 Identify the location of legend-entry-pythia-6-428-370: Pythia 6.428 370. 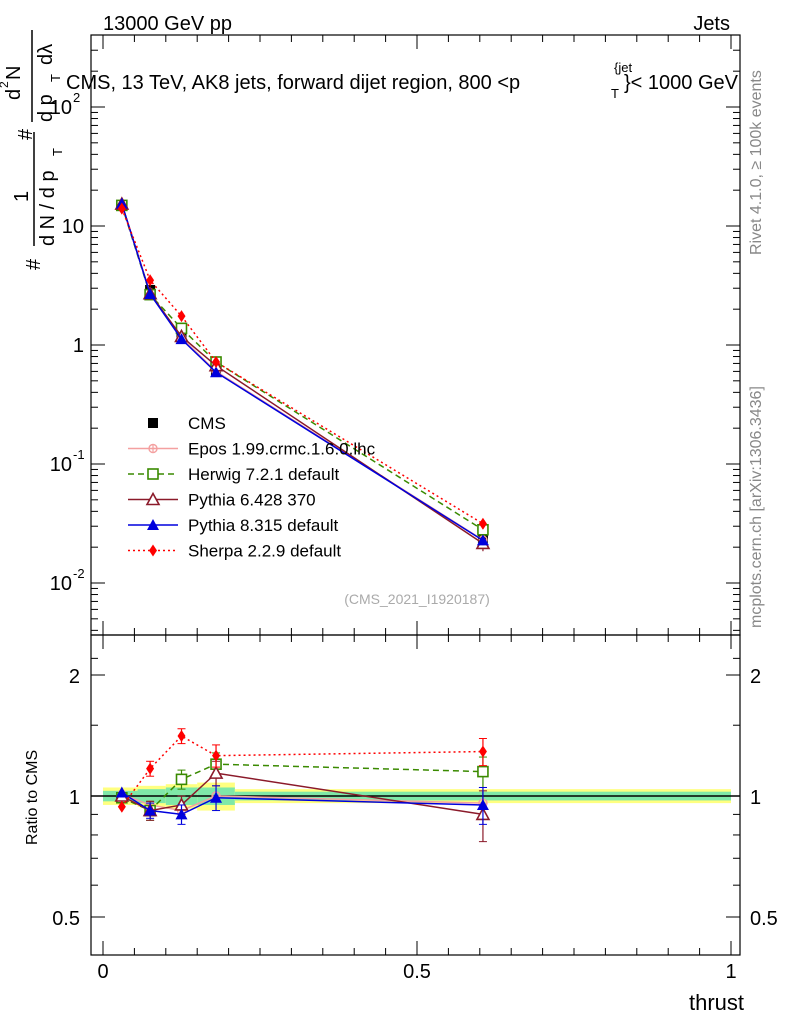
(222, 500).